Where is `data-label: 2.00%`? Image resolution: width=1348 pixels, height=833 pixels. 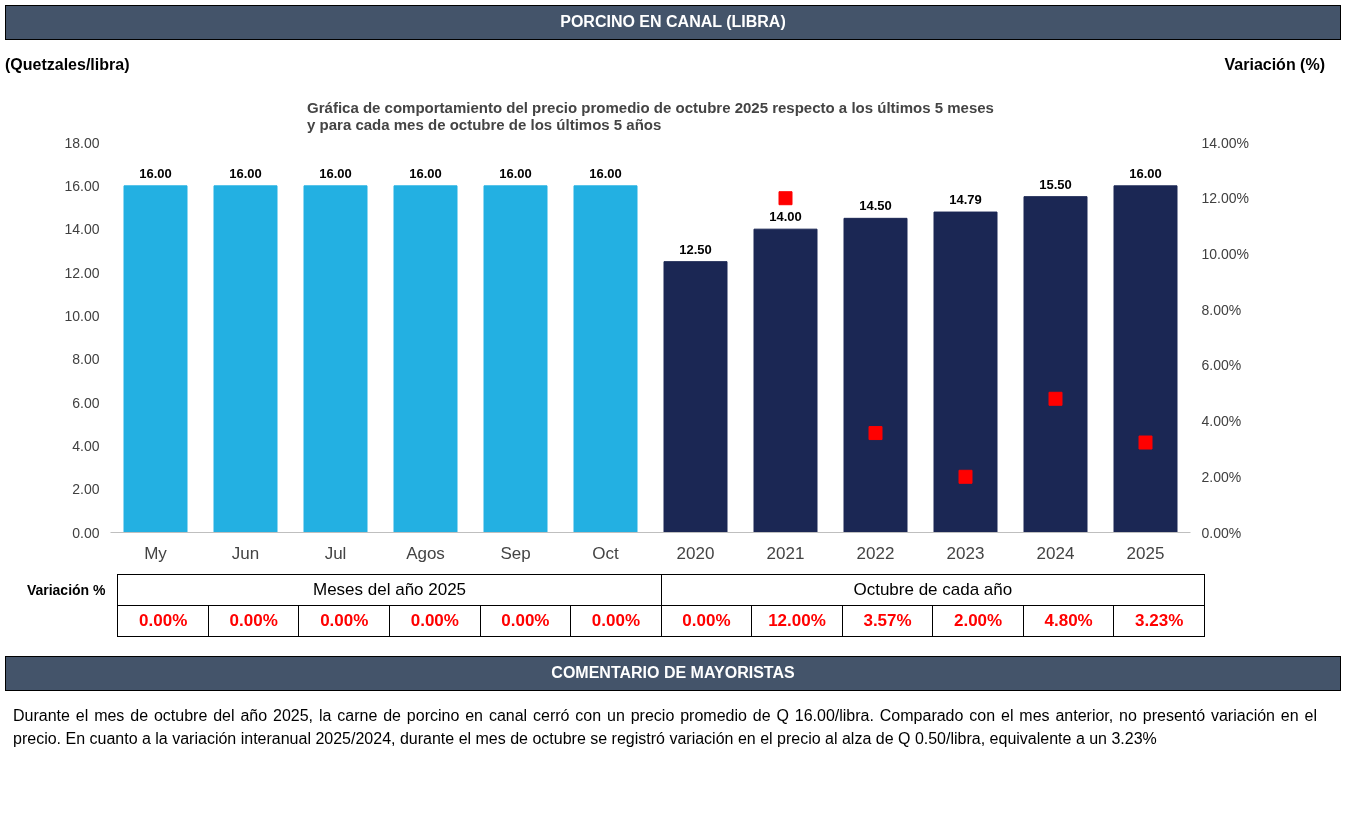 data-label: 2.00% is located at coordinates (978, 621).